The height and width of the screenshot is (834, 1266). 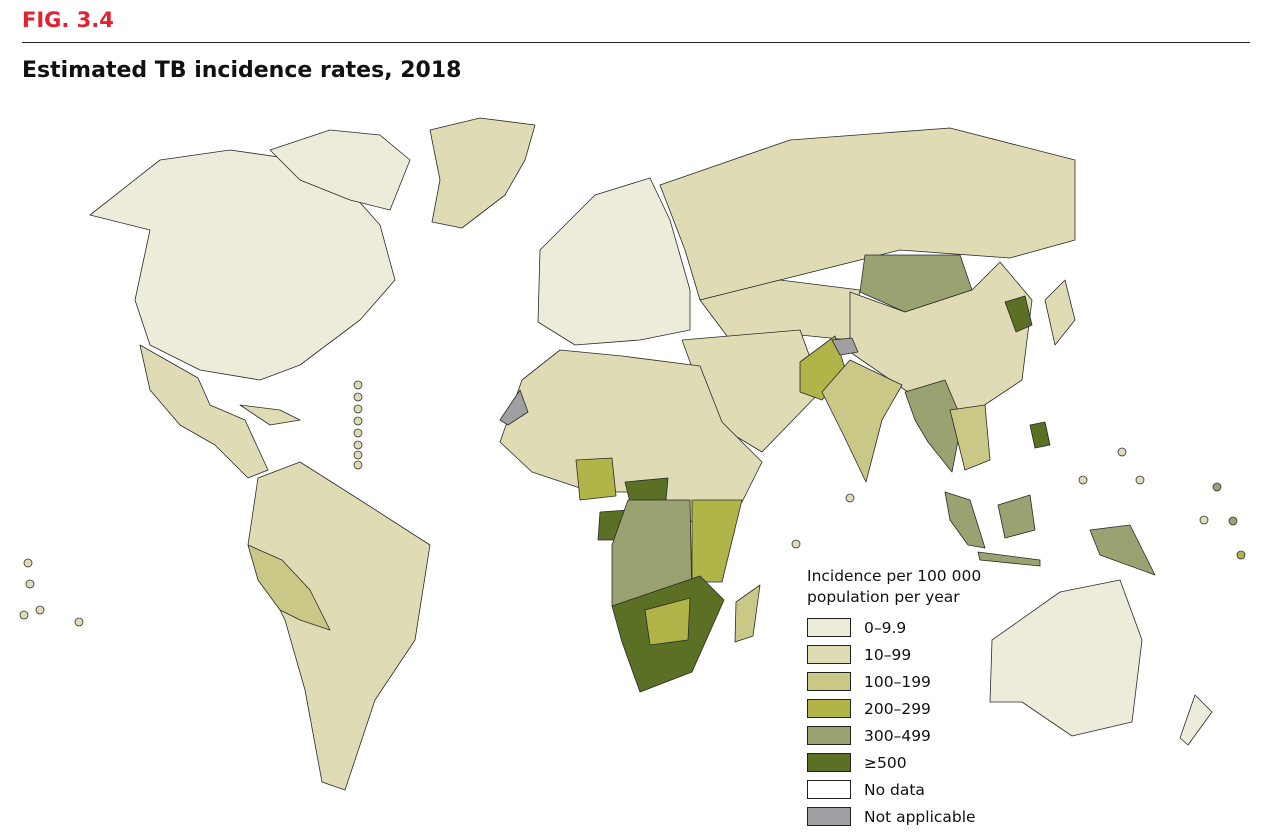 What do you see at coordinates (1018, 314) in the screenshot?
I see `region-north-korea` at bounding box center [1018, 314].